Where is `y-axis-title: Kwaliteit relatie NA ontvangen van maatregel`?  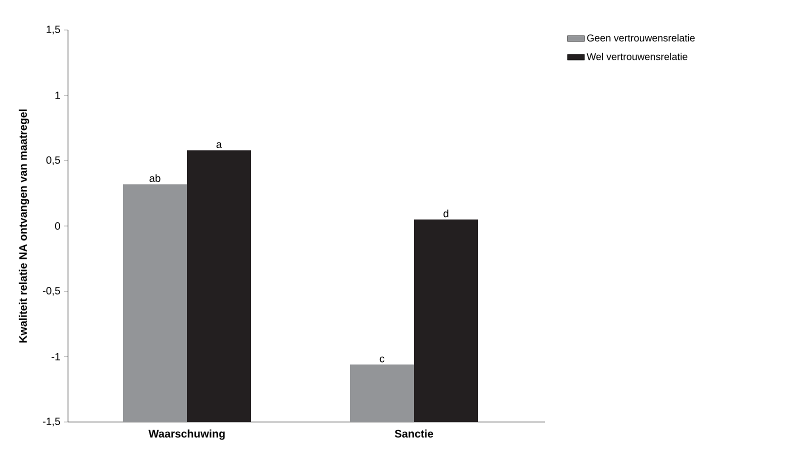 y-axis-title: Kwaliteit relatie NA ontvangen van maatregel is located at coordinates (24, 226).